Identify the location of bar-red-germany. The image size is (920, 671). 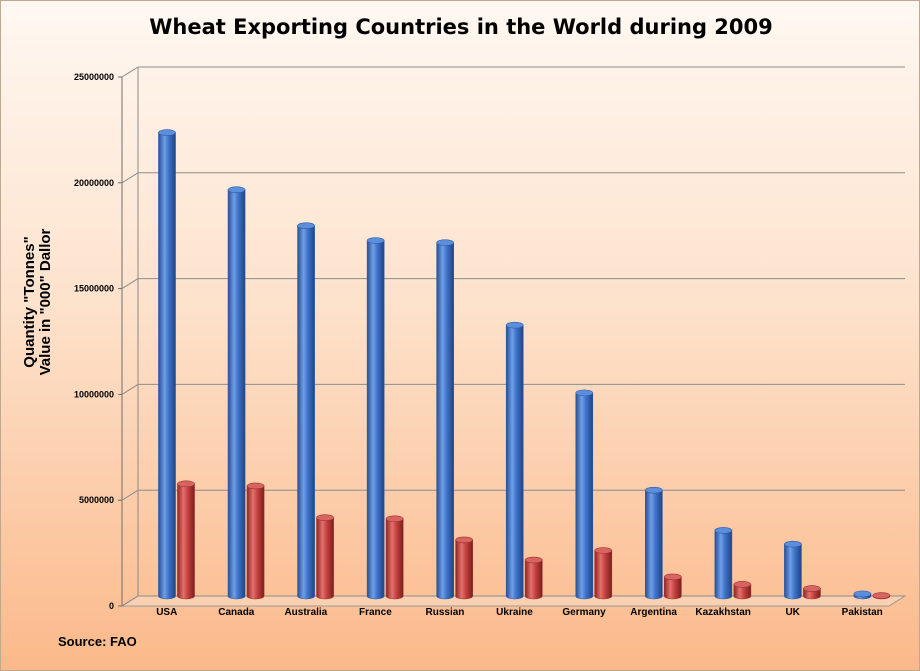
(603, 573).